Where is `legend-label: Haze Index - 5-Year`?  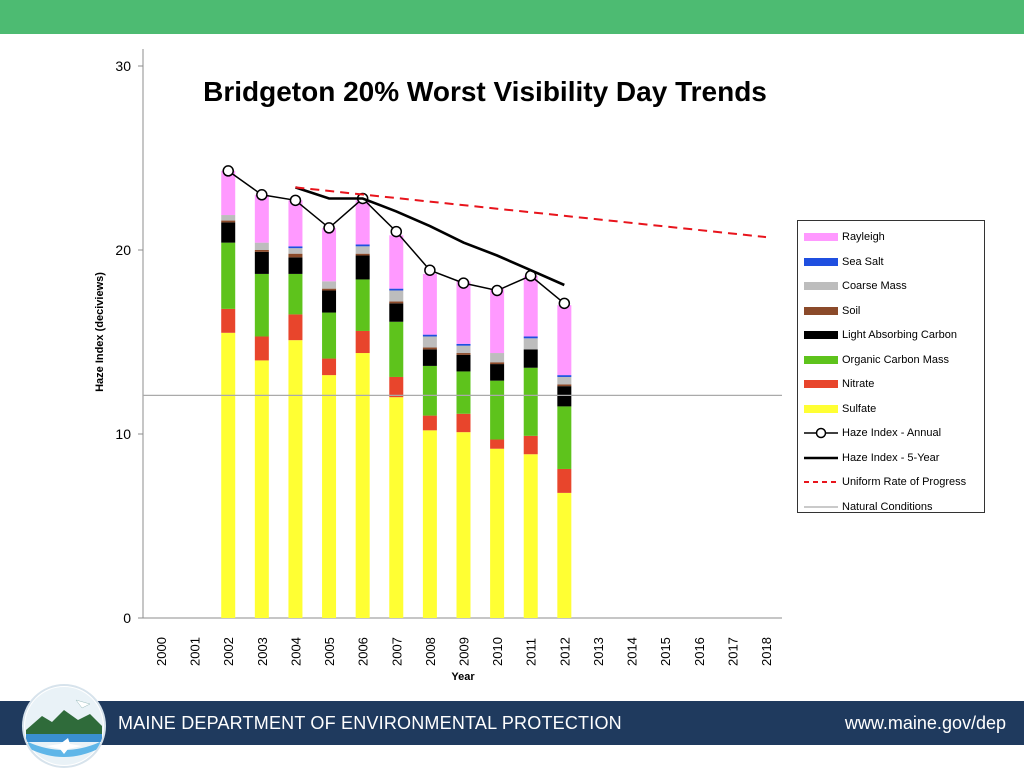 legend-label: Haze Index - 5-Year is located at coordinates (891, 457).